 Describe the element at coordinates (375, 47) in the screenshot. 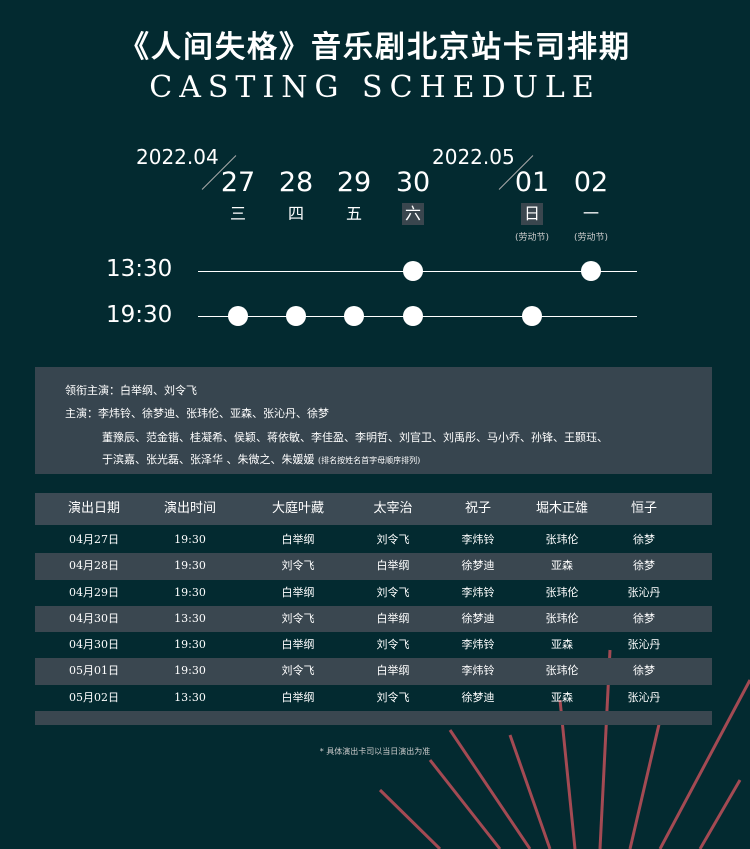

I see `page-title: 《人间失格》音乐剧北京站卡司排期` at that location.